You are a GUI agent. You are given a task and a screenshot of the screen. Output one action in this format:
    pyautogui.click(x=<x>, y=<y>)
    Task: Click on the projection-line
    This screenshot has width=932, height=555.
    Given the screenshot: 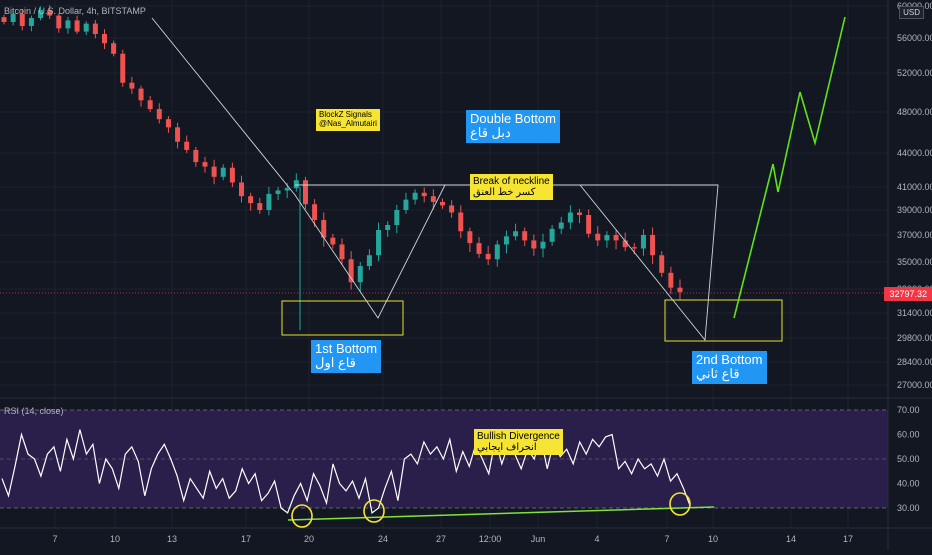 What is the action you would take?
    pyautogui.click(x=789, y=167)
    